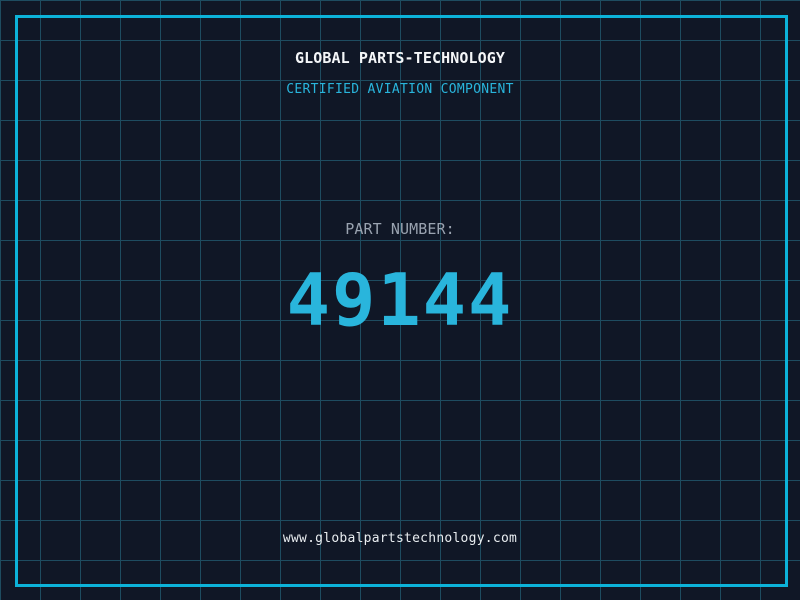 This screenshot has width=800, height=600. I want to click on part-number-label: PART NUMBER:, so click(400, 229).